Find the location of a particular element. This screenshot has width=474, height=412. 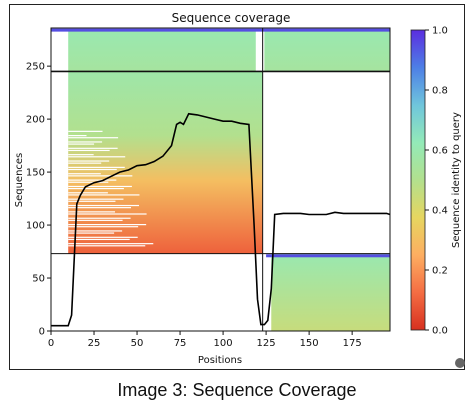

x-tick-label: 100 is located at coordinates (223, 343).